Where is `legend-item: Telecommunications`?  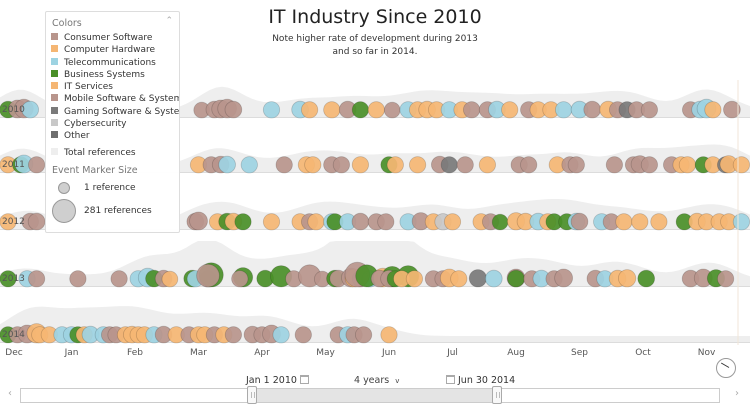
legend-item: Telecommunications is located at coordinates (115, 63).